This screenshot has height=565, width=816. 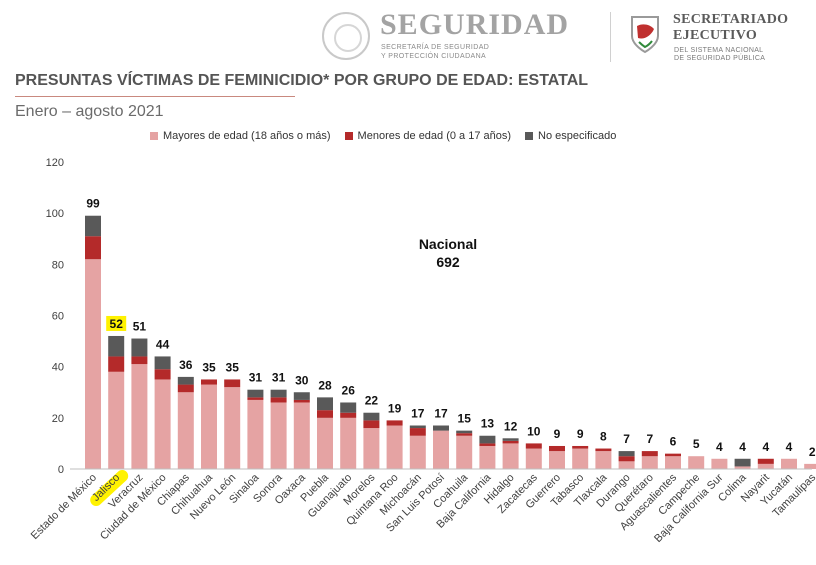 I want to click on total-label: 7, so click(x=649, y=439).